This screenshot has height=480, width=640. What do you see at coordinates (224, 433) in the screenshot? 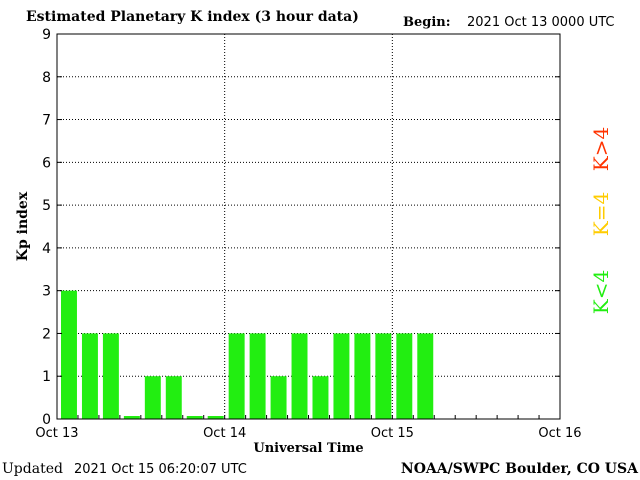
I see `x-tick-label: Oct 14` at bounding box center [224, 433].